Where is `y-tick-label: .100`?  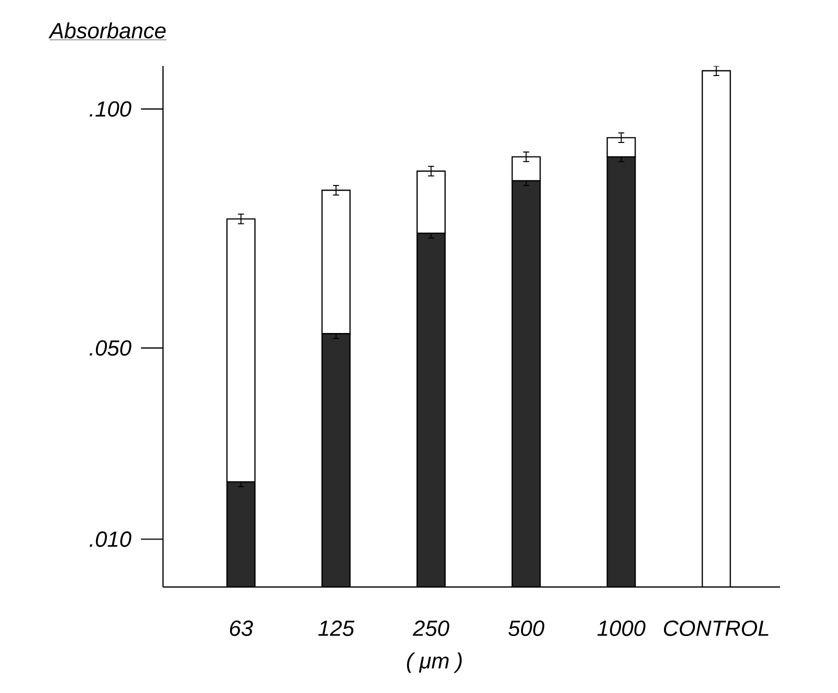
y-tick-label: .100 is located at coordinates (111, 109).